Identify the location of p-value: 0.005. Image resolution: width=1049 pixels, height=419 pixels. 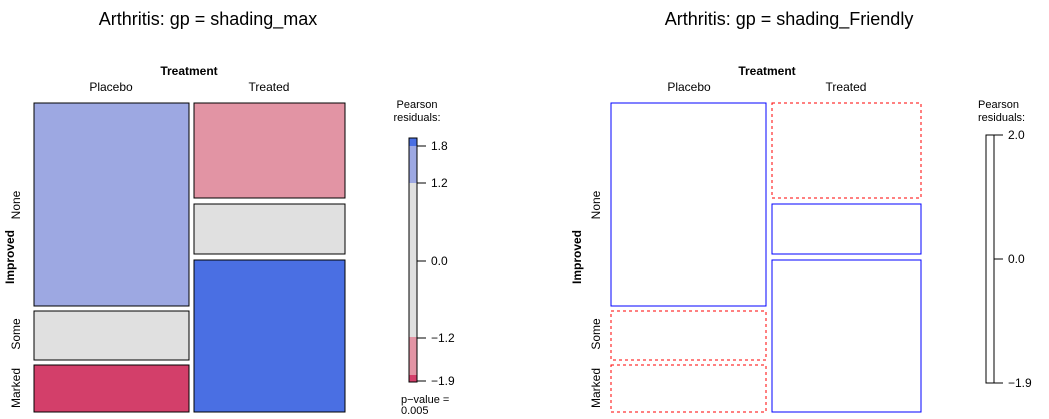
(415, 411).